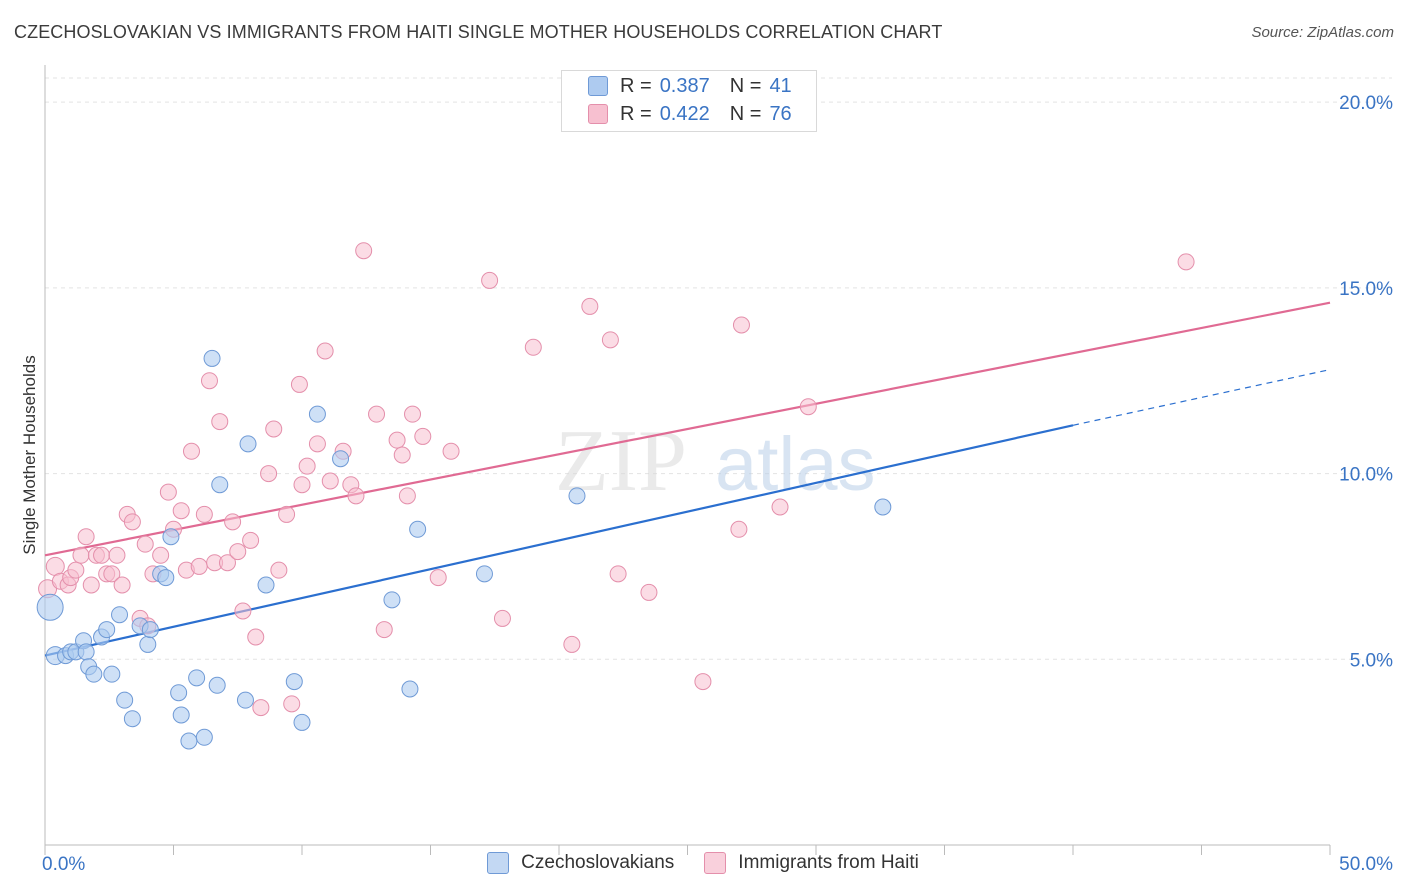  Describe the element at coordinates (498, 863) in the screenshot. I see `legend-swatch-blue` at that location.